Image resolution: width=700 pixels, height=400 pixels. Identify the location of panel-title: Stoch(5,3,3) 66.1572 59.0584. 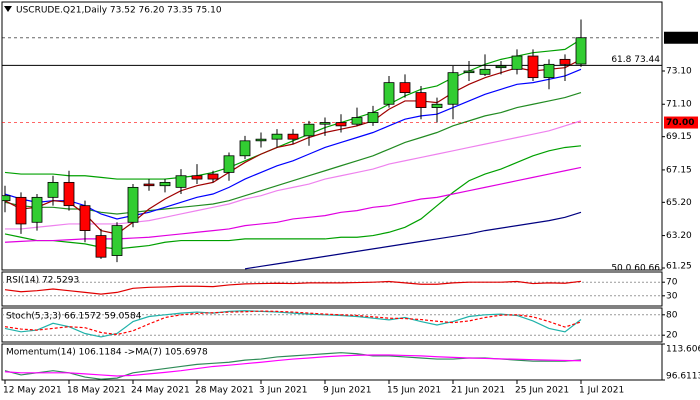
(74, 317).